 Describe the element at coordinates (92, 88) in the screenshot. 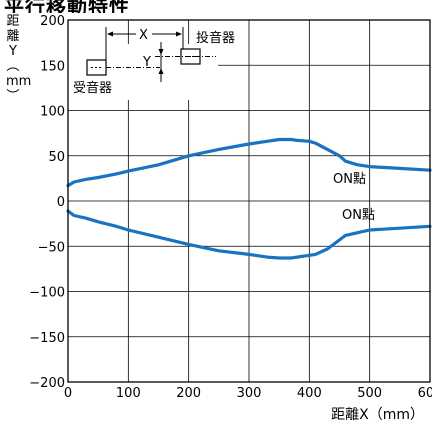

I see `receiver-label: 受音器` at that location.